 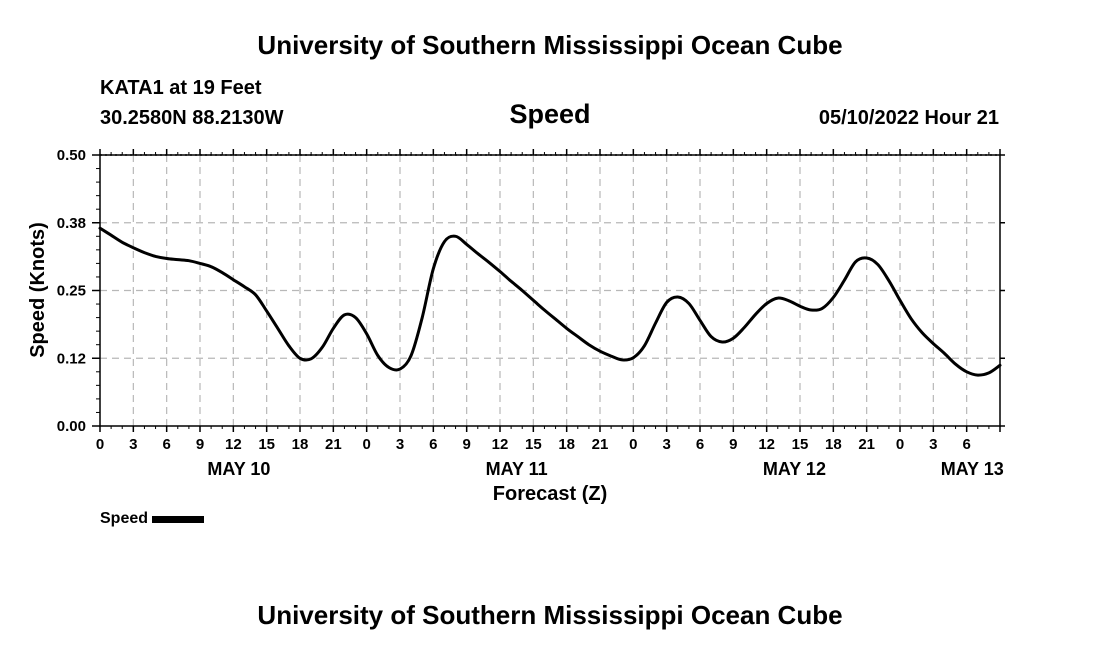 What do you see at coordinates (178, 519) in the screenshot?
I see `legend-swatch` at bounding box center [178, 519].